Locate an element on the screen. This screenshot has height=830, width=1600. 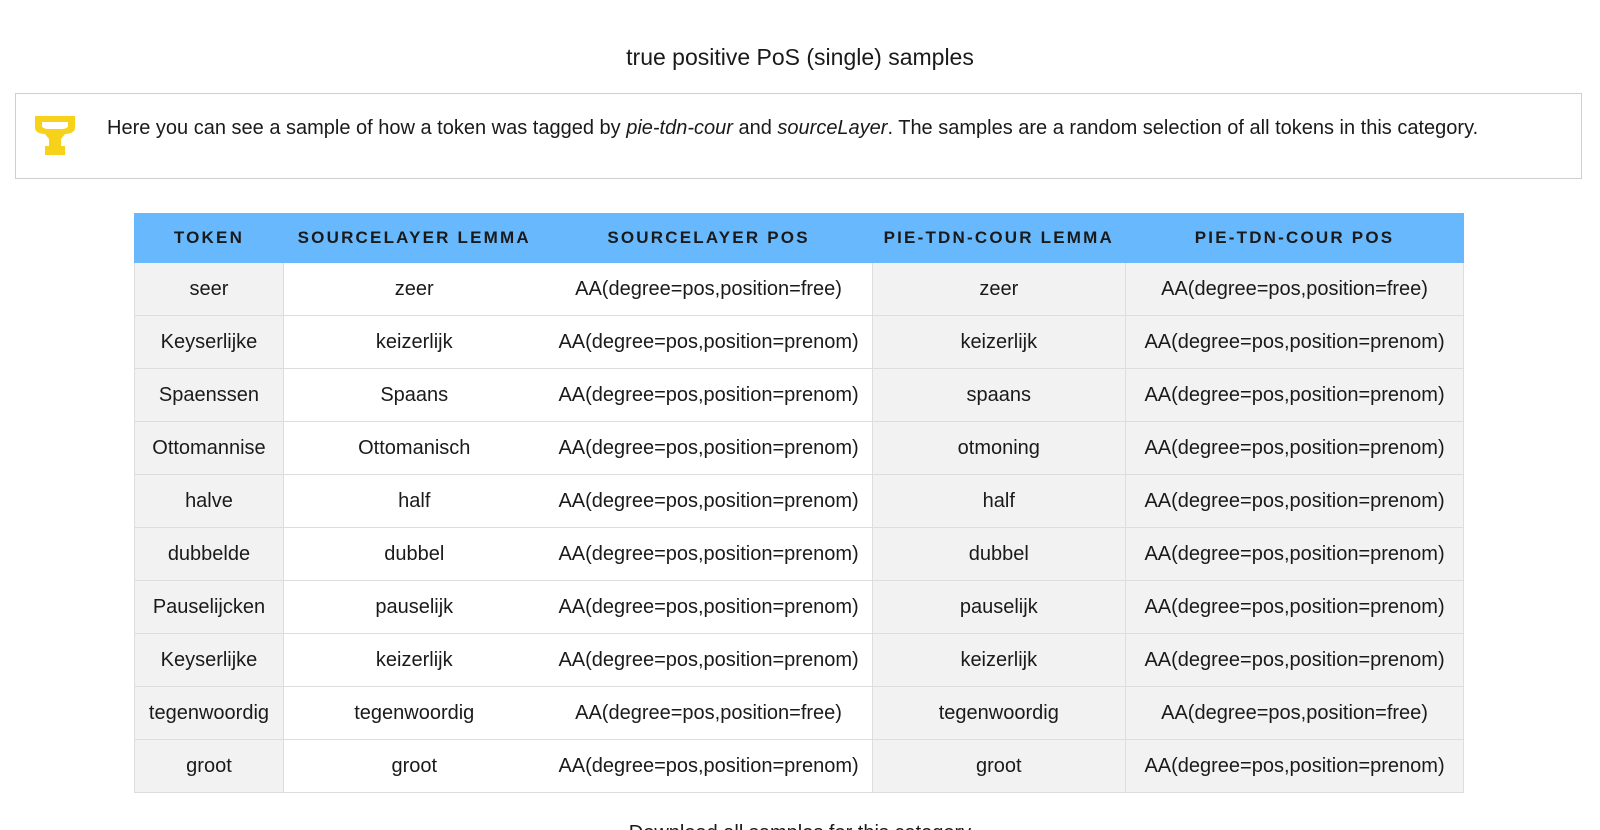
cell-token: tegenwoordig is located at coordinates (209, 713).